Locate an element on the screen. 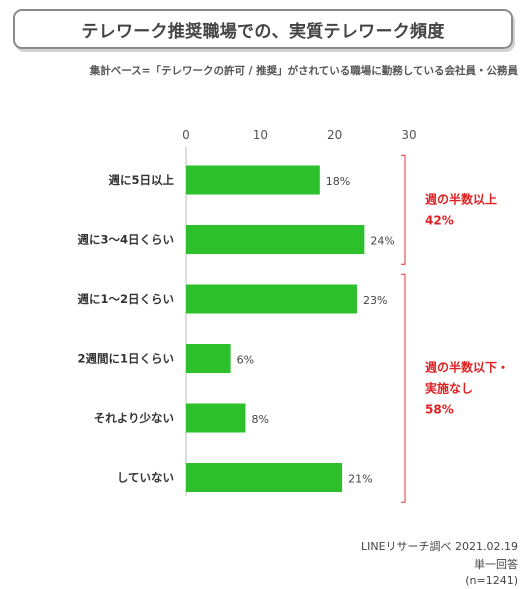 The height and width of the screenshot is (589, 530). chart-title-box: テレワーク推奨職場での、実質テレワーク頻度 is located at coordinates (263, 29).